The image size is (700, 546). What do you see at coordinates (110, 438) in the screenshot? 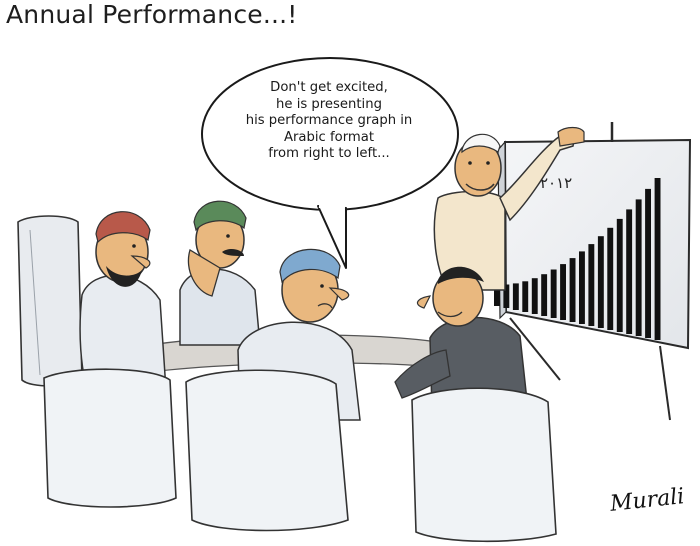
I see `chair-front-left` at bounding box center [110, 438].